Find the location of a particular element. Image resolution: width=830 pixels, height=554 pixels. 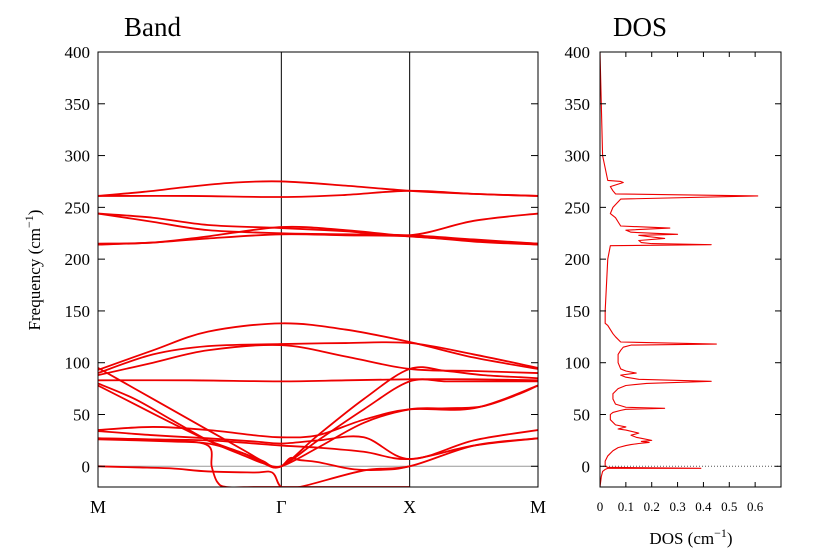

band-ytick-label-7: 350 is located at coordinates (78, 104).